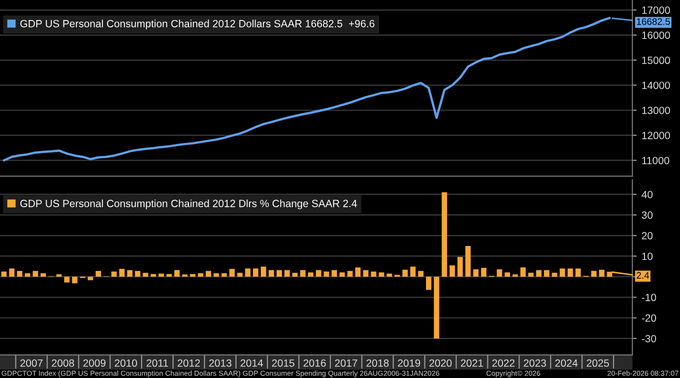  What do you see at coordinates (440, 363) in the screenshot?
I see `x-tick-label: 2020` at bounding box center [440, 363].